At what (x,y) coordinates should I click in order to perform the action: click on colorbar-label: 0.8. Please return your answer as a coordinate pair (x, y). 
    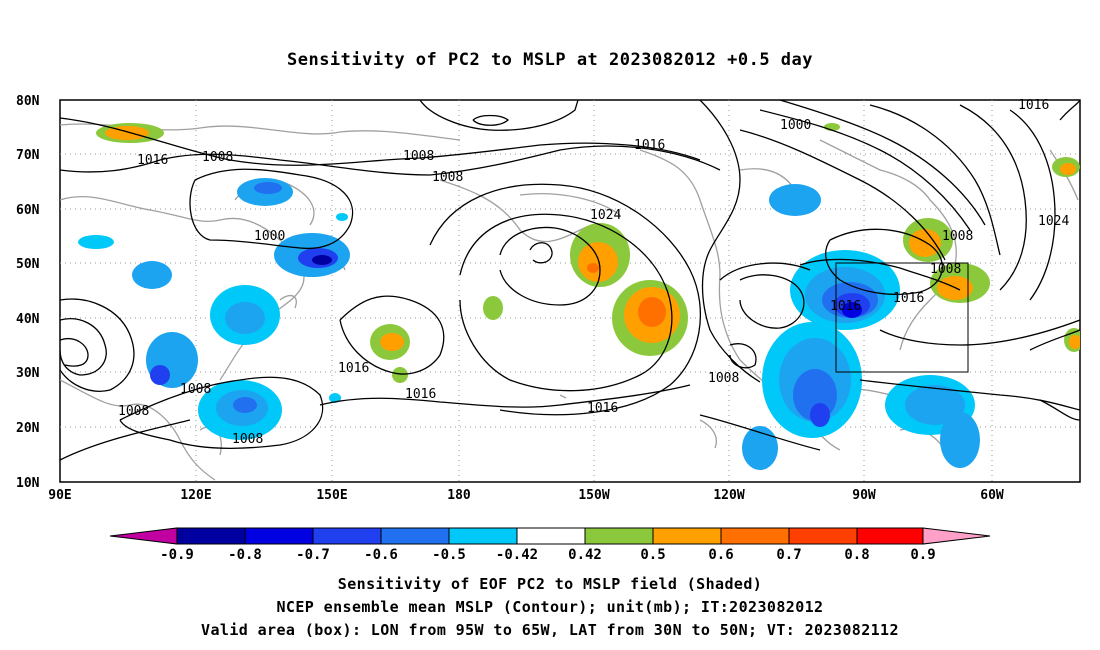
    Looking at the image, I should click on (856, 555).